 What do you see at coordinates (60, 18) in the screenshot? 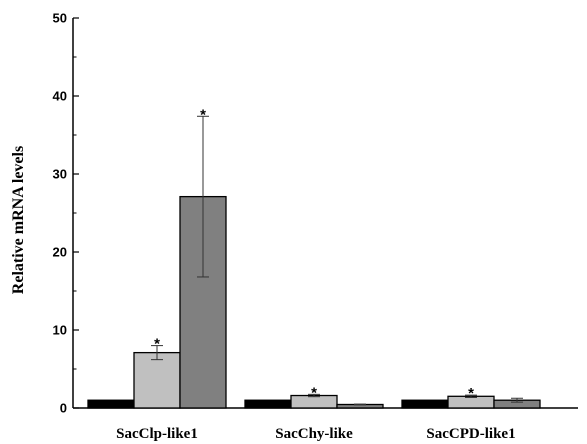
I see `y-tick-label: 50` at bounding box center [60, 18].